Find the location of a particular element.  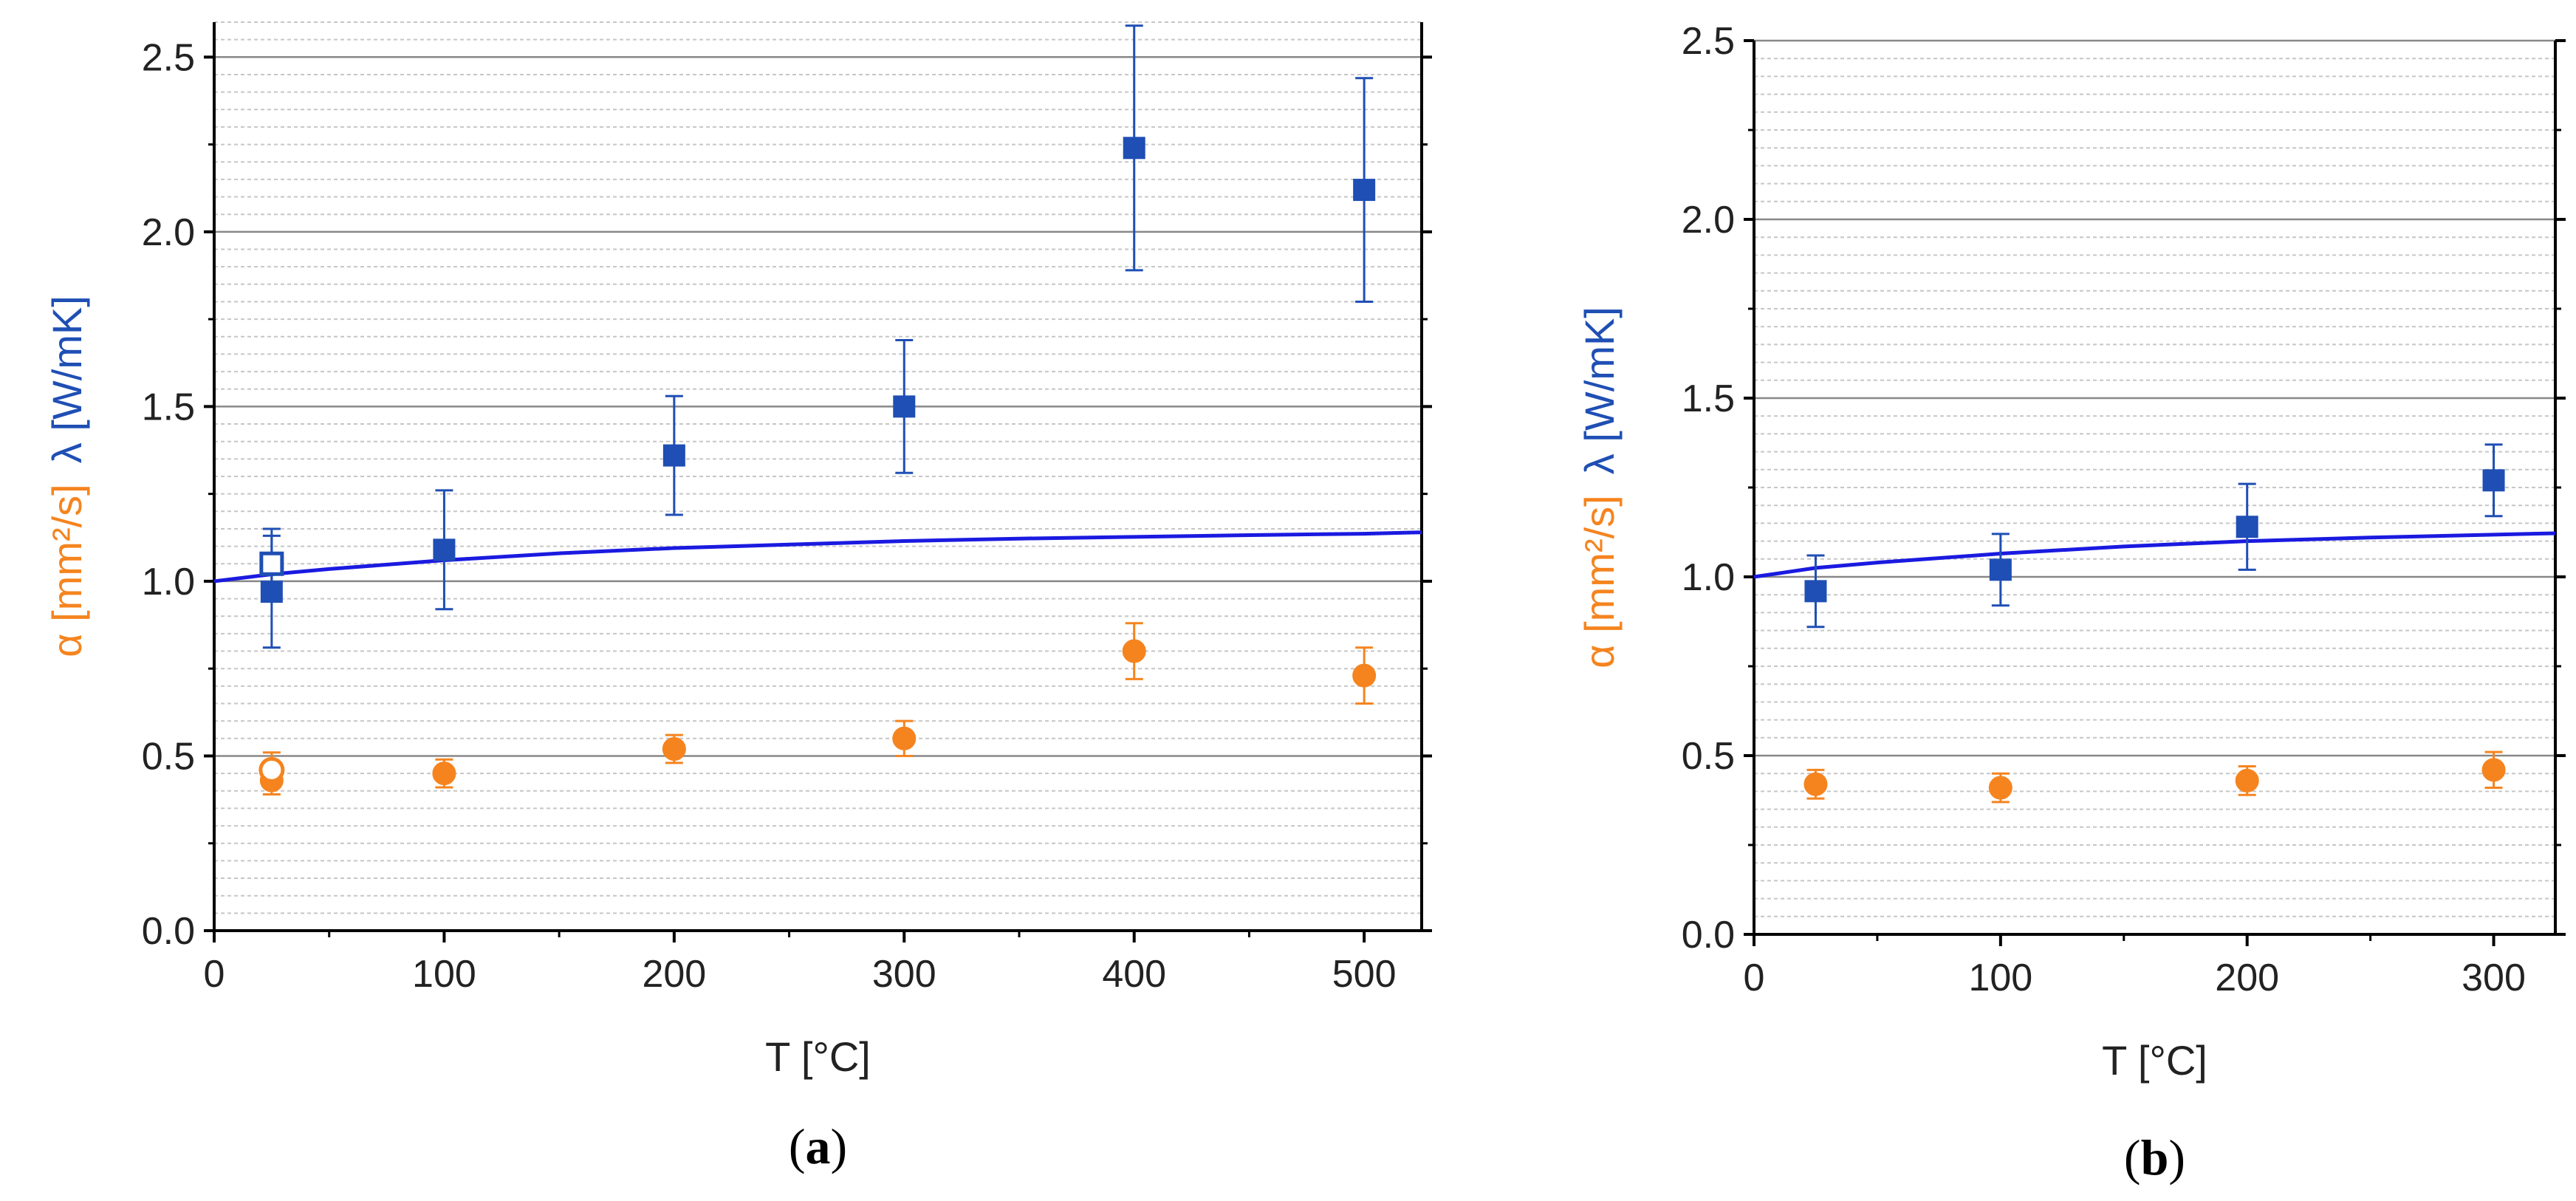

panel-caption: (a) is located at coordinates (818, 1146).